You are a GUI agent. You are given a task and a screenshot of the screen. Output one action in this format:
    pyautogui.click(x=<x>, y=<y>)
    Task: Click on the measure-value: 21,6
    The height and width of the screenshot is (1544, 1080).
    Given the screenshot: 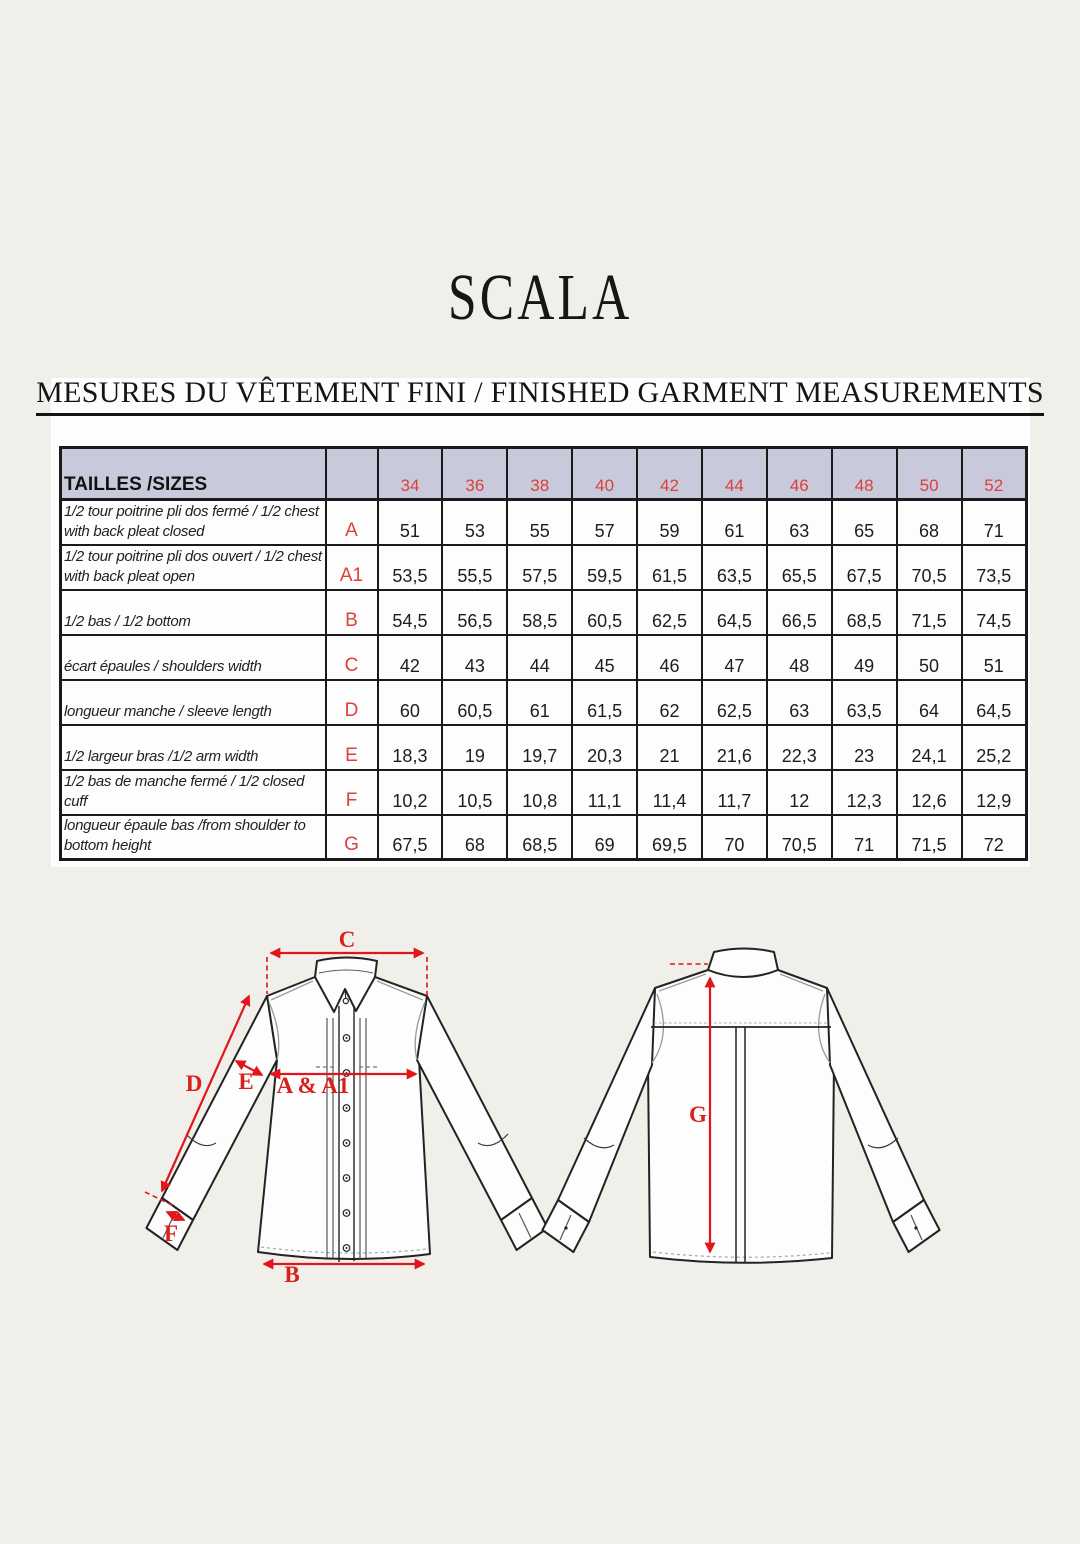 What is the action you would take?
    pyautogui.click(x=734, y=747)
    